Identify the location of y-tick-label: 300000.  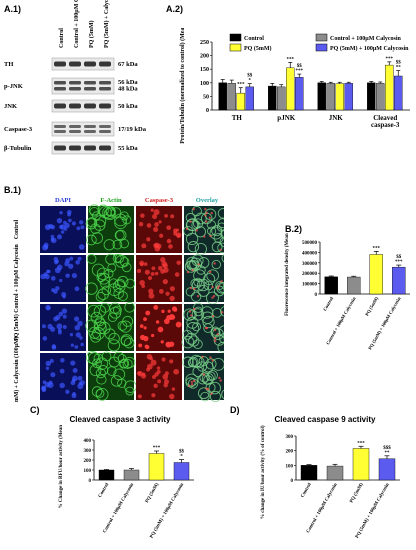
(310, 264).